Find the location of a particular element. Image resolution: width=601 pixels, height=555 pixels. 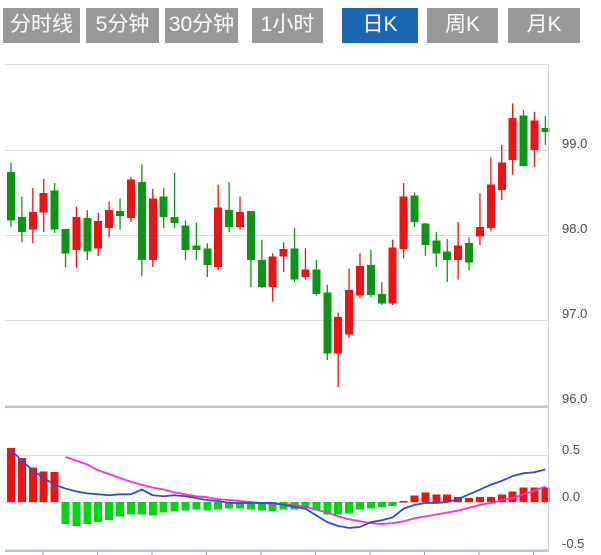

price-axis-label: 98.0 is located at coordinates (575, 228).